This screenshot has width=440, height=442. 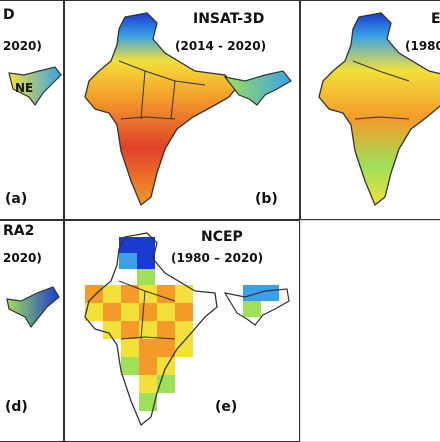 I want to click on map-d, so click(x=33, y=307).